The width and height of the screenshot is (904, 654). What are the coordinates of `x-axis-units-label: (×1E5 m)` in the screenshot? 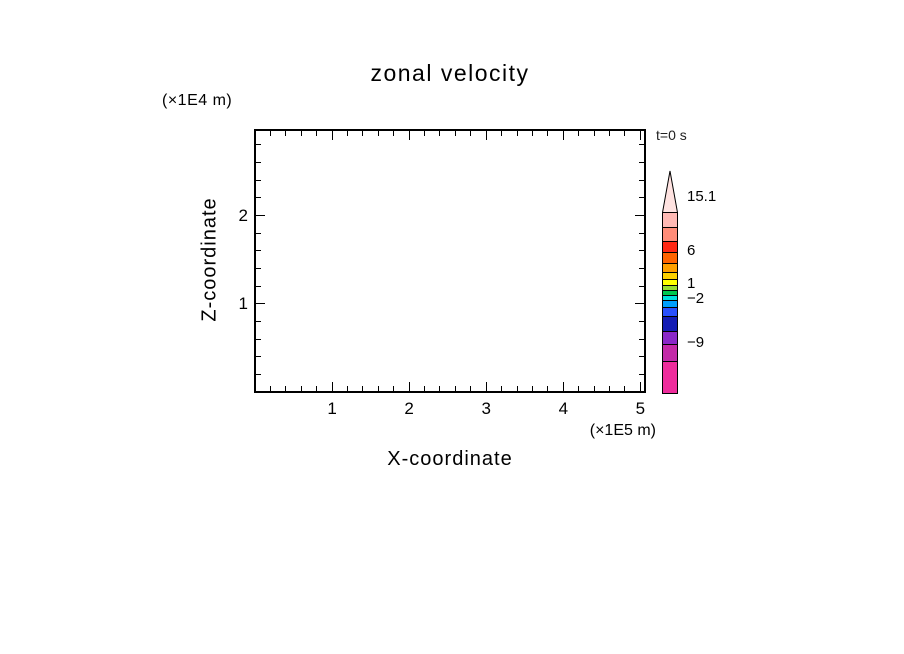 It's located at (622, 430).